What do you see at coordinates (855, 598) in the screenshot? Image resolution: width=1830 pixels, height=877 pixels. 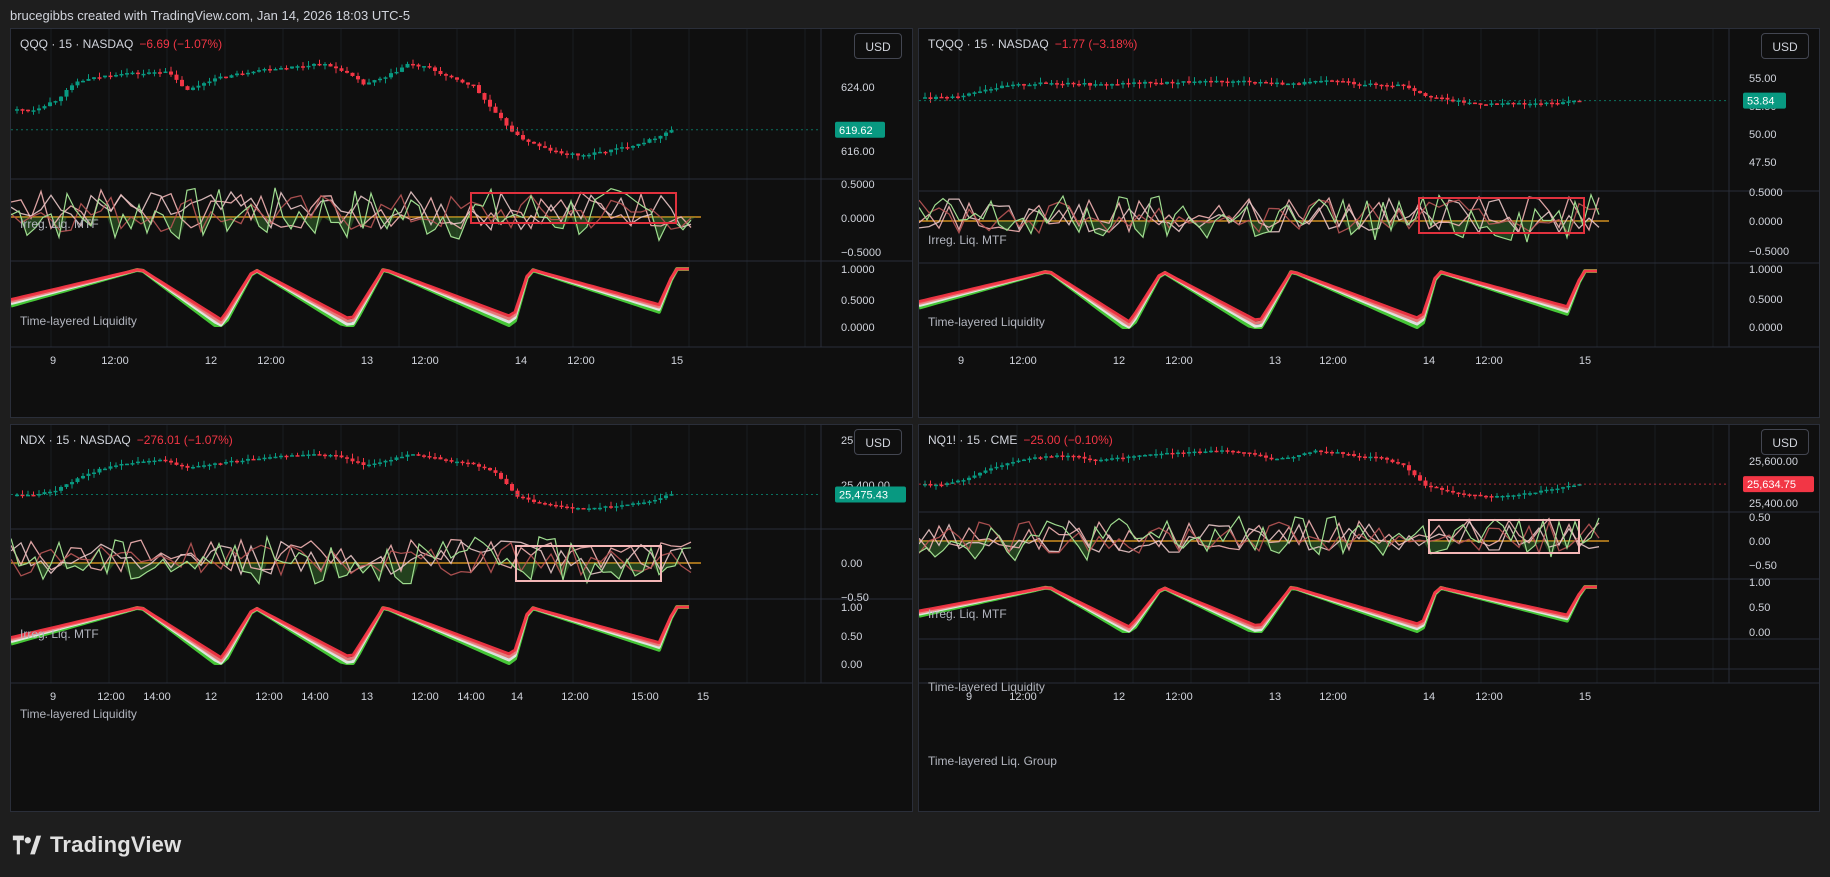 I see `osc-tick: −0.50` at bounding box center [855, 598].